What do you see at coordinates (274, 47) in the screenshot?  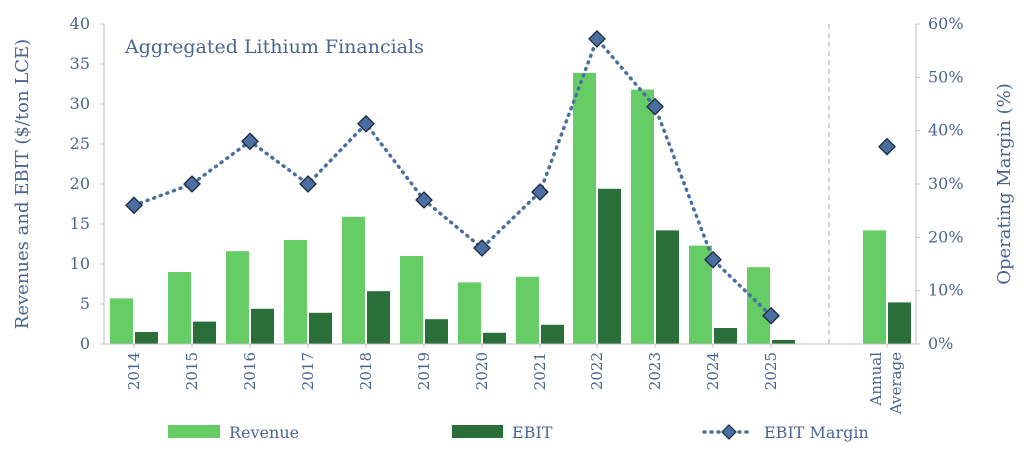 I see `chart-title: Aggregated Lithium Financials` at bounding box center [274, 47].